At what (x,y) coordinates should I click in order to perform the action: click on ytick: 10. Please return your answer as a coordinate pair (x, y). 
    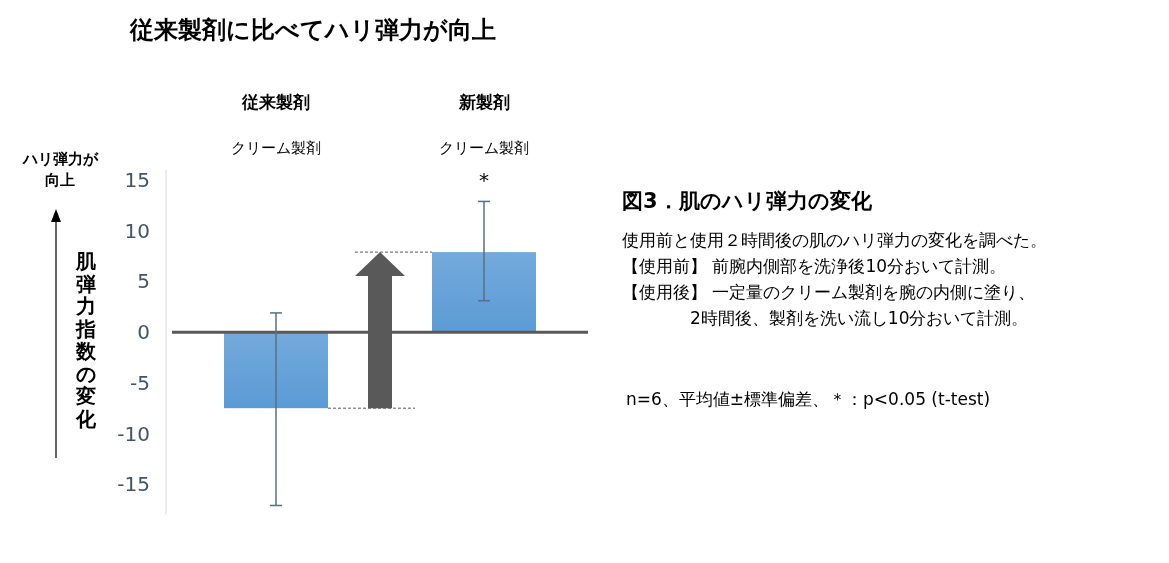
    Looking at the image, I should click on (137, 230).